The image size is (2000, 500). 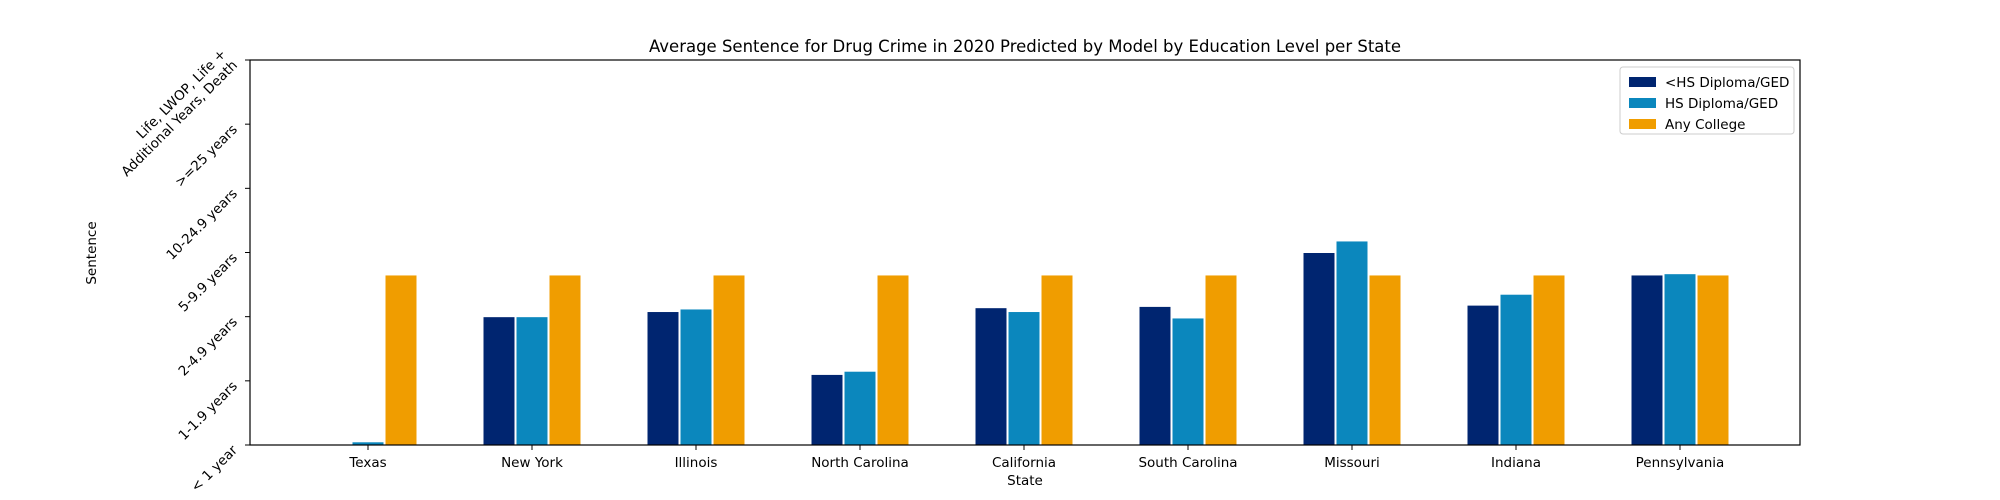 What do you see at coordinates (1025, 481) in the screenshot?
I see `x-axis-label: State` at bounding box center [1025, 481].